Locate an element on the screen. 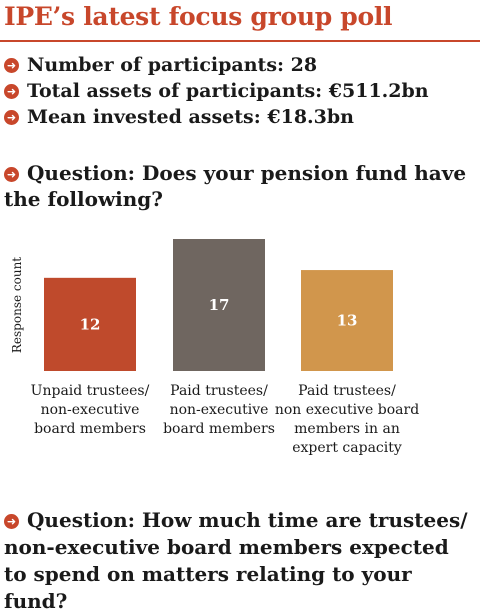 This screenshot has height=615, width=480. stat-label: Number of participants: 28 is located at coordinates (172, 65).